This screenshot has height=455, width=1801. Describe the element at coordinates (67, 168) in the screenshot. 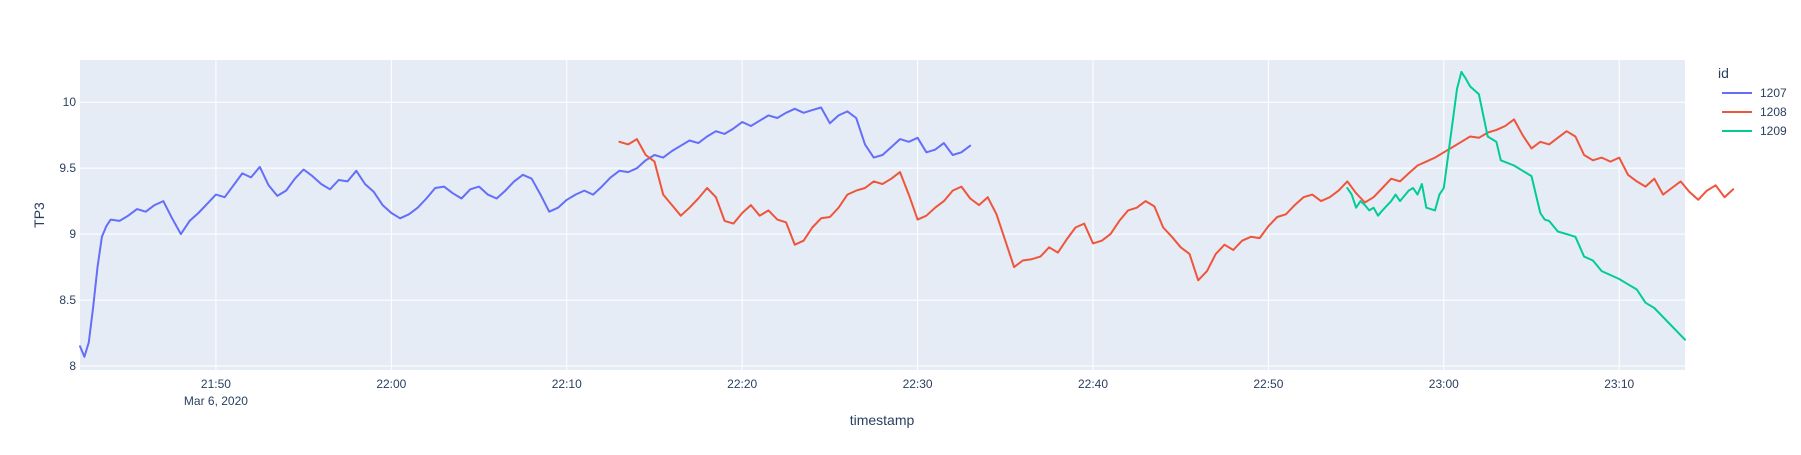

I see `y-tick-label: 9.5` at that location.